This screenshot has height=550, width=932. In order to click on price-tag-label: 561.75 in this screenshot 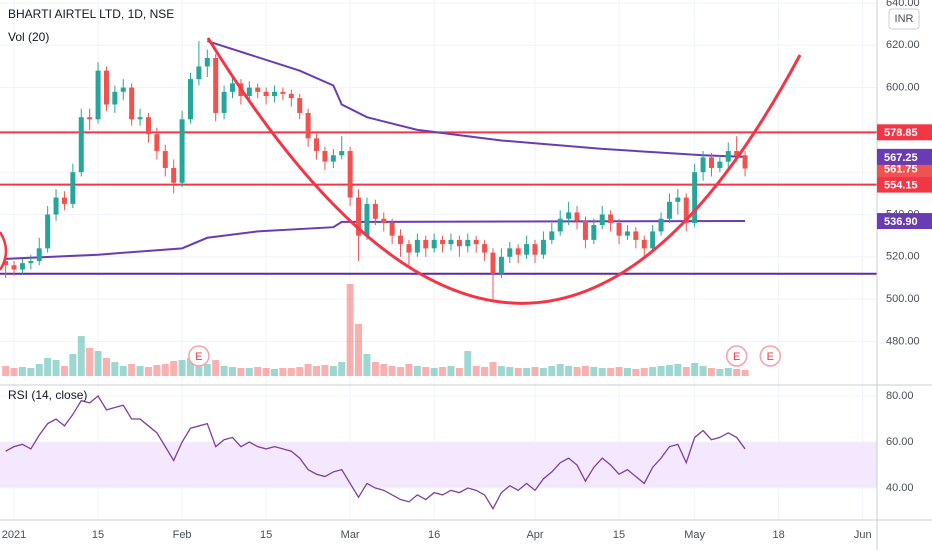, I will do `click(901, 169)`.